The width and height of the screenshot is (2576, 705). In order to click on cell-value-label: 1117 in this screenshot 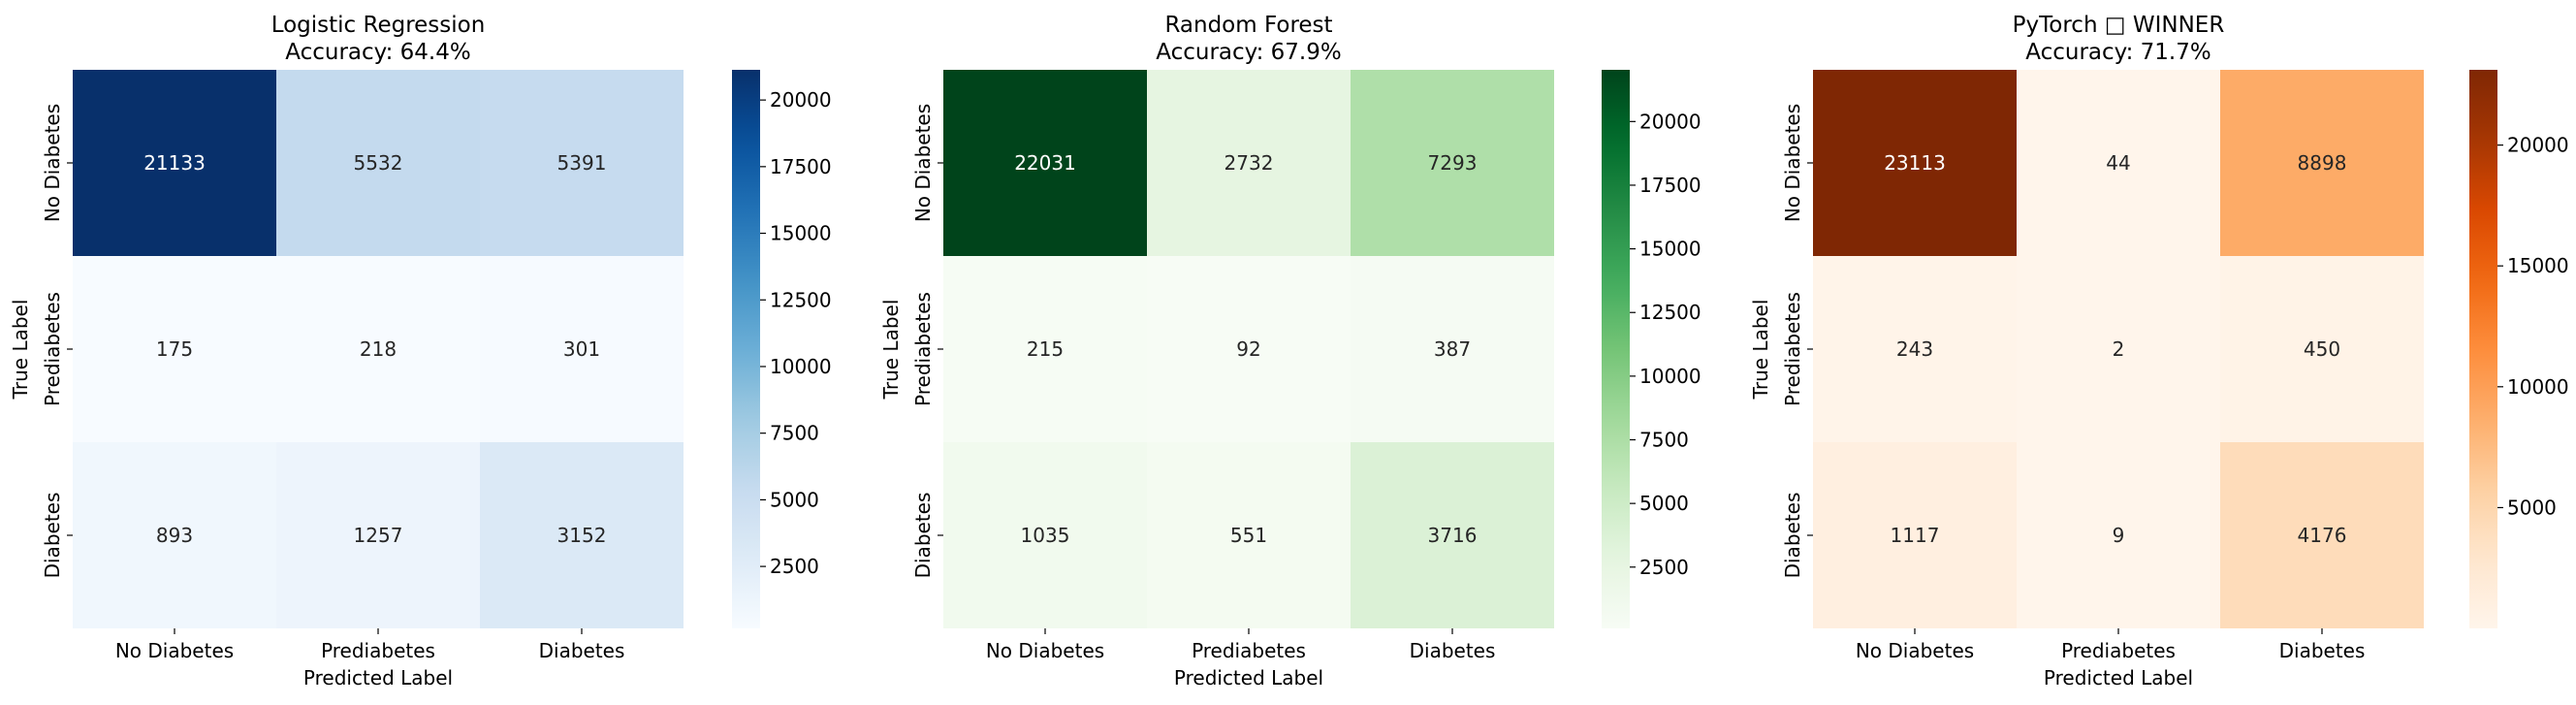, I will do `click(1915, 535)`.